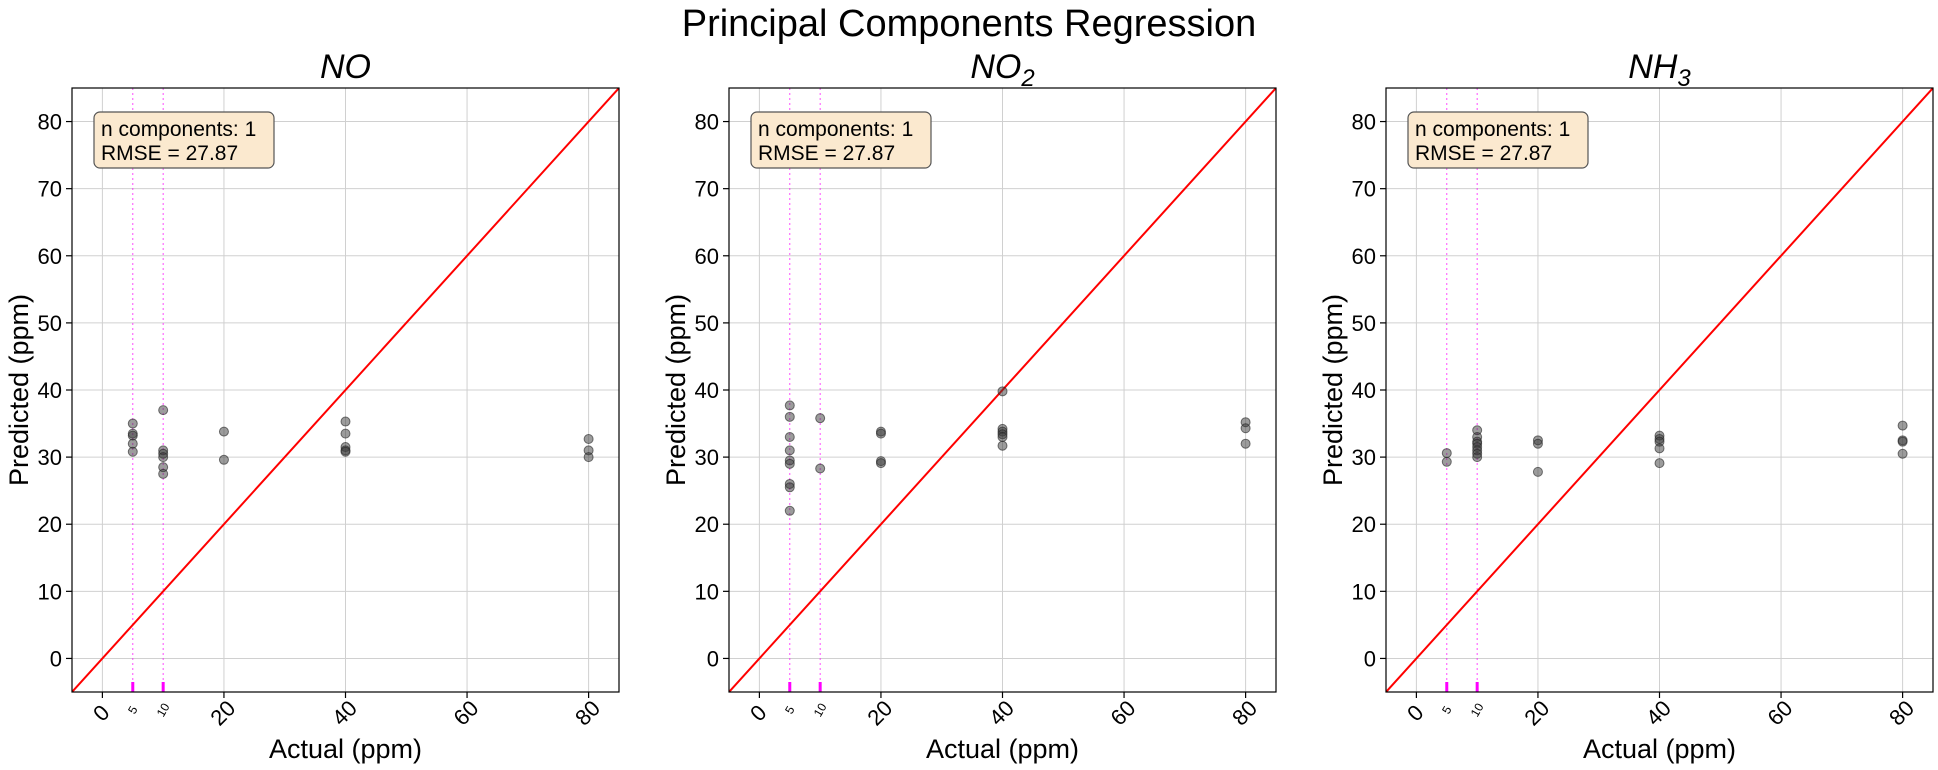 The height and width of the screenshot is (770, 1938). What do you see at coordinates (1659, 70) in the screenshot?
I see `panel-title: NH3` at bounding box center [1659, 70].